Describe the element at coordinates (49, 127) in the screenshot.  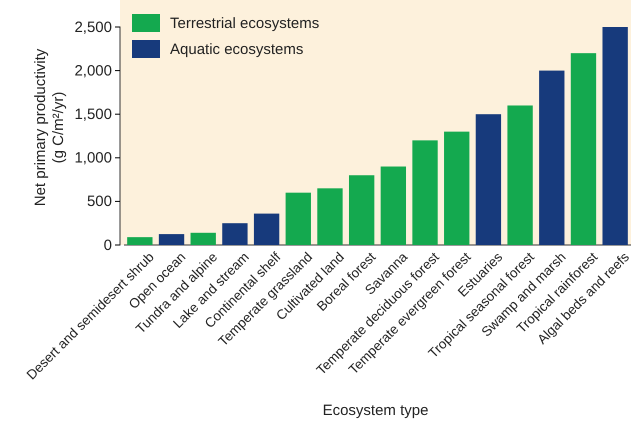
I see `y-axis-title: Net primary productivity (g C/m²/yr)` at that location.